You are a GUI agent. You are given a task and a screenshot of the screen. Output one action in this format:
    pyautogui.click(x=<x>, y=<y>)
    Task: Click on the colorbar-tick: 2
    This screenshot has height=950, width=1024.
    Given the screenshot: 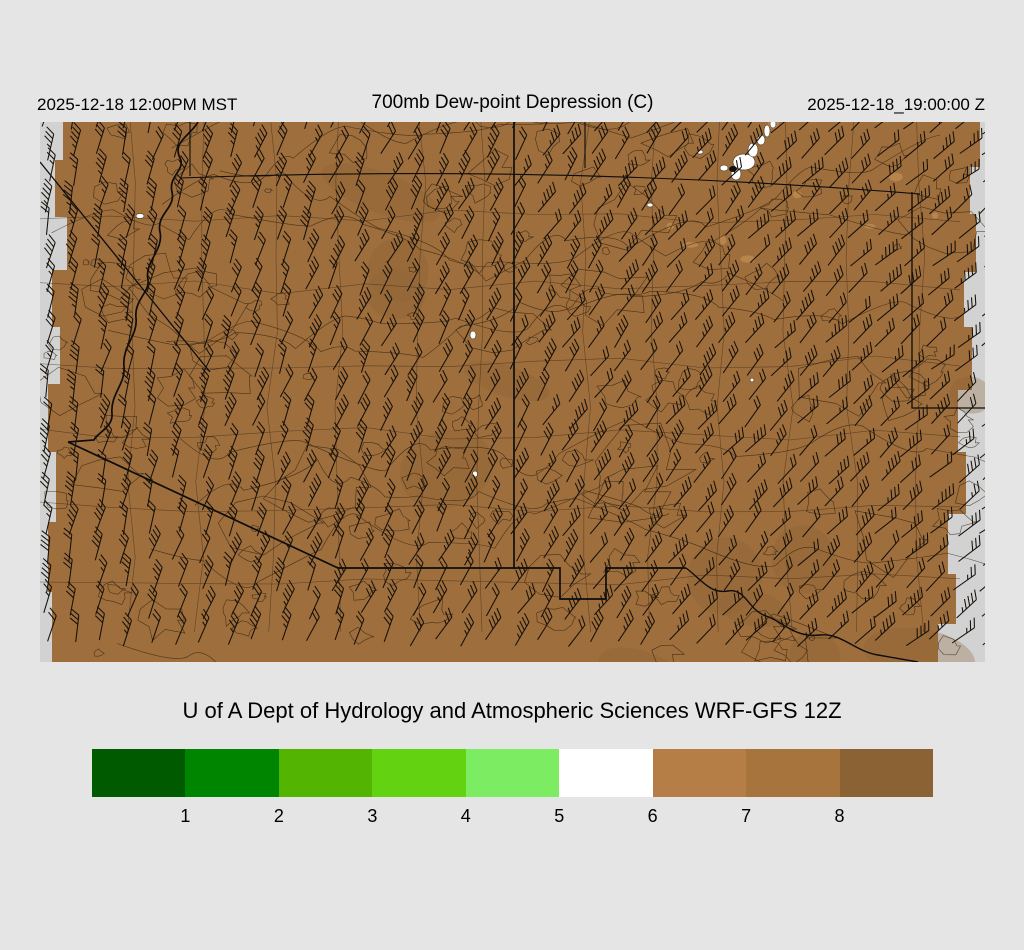 What is the action you would take?
    pyautogui.click(x=278, y=816)
    